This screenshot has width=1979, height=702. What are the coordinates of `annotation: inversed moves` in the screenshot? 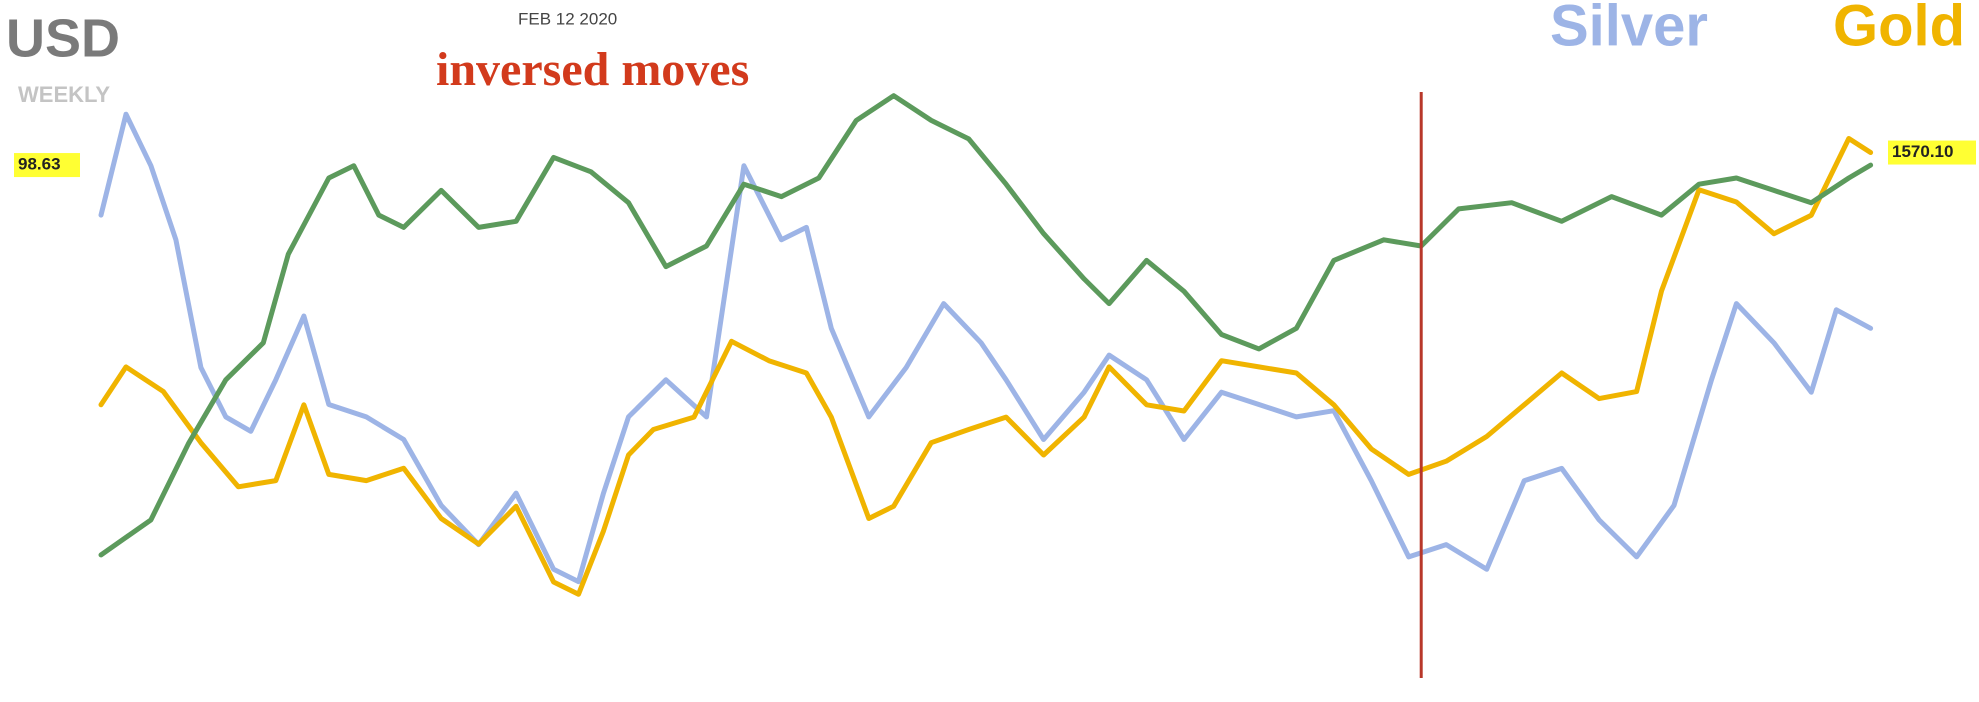 It's located at (592, 69).